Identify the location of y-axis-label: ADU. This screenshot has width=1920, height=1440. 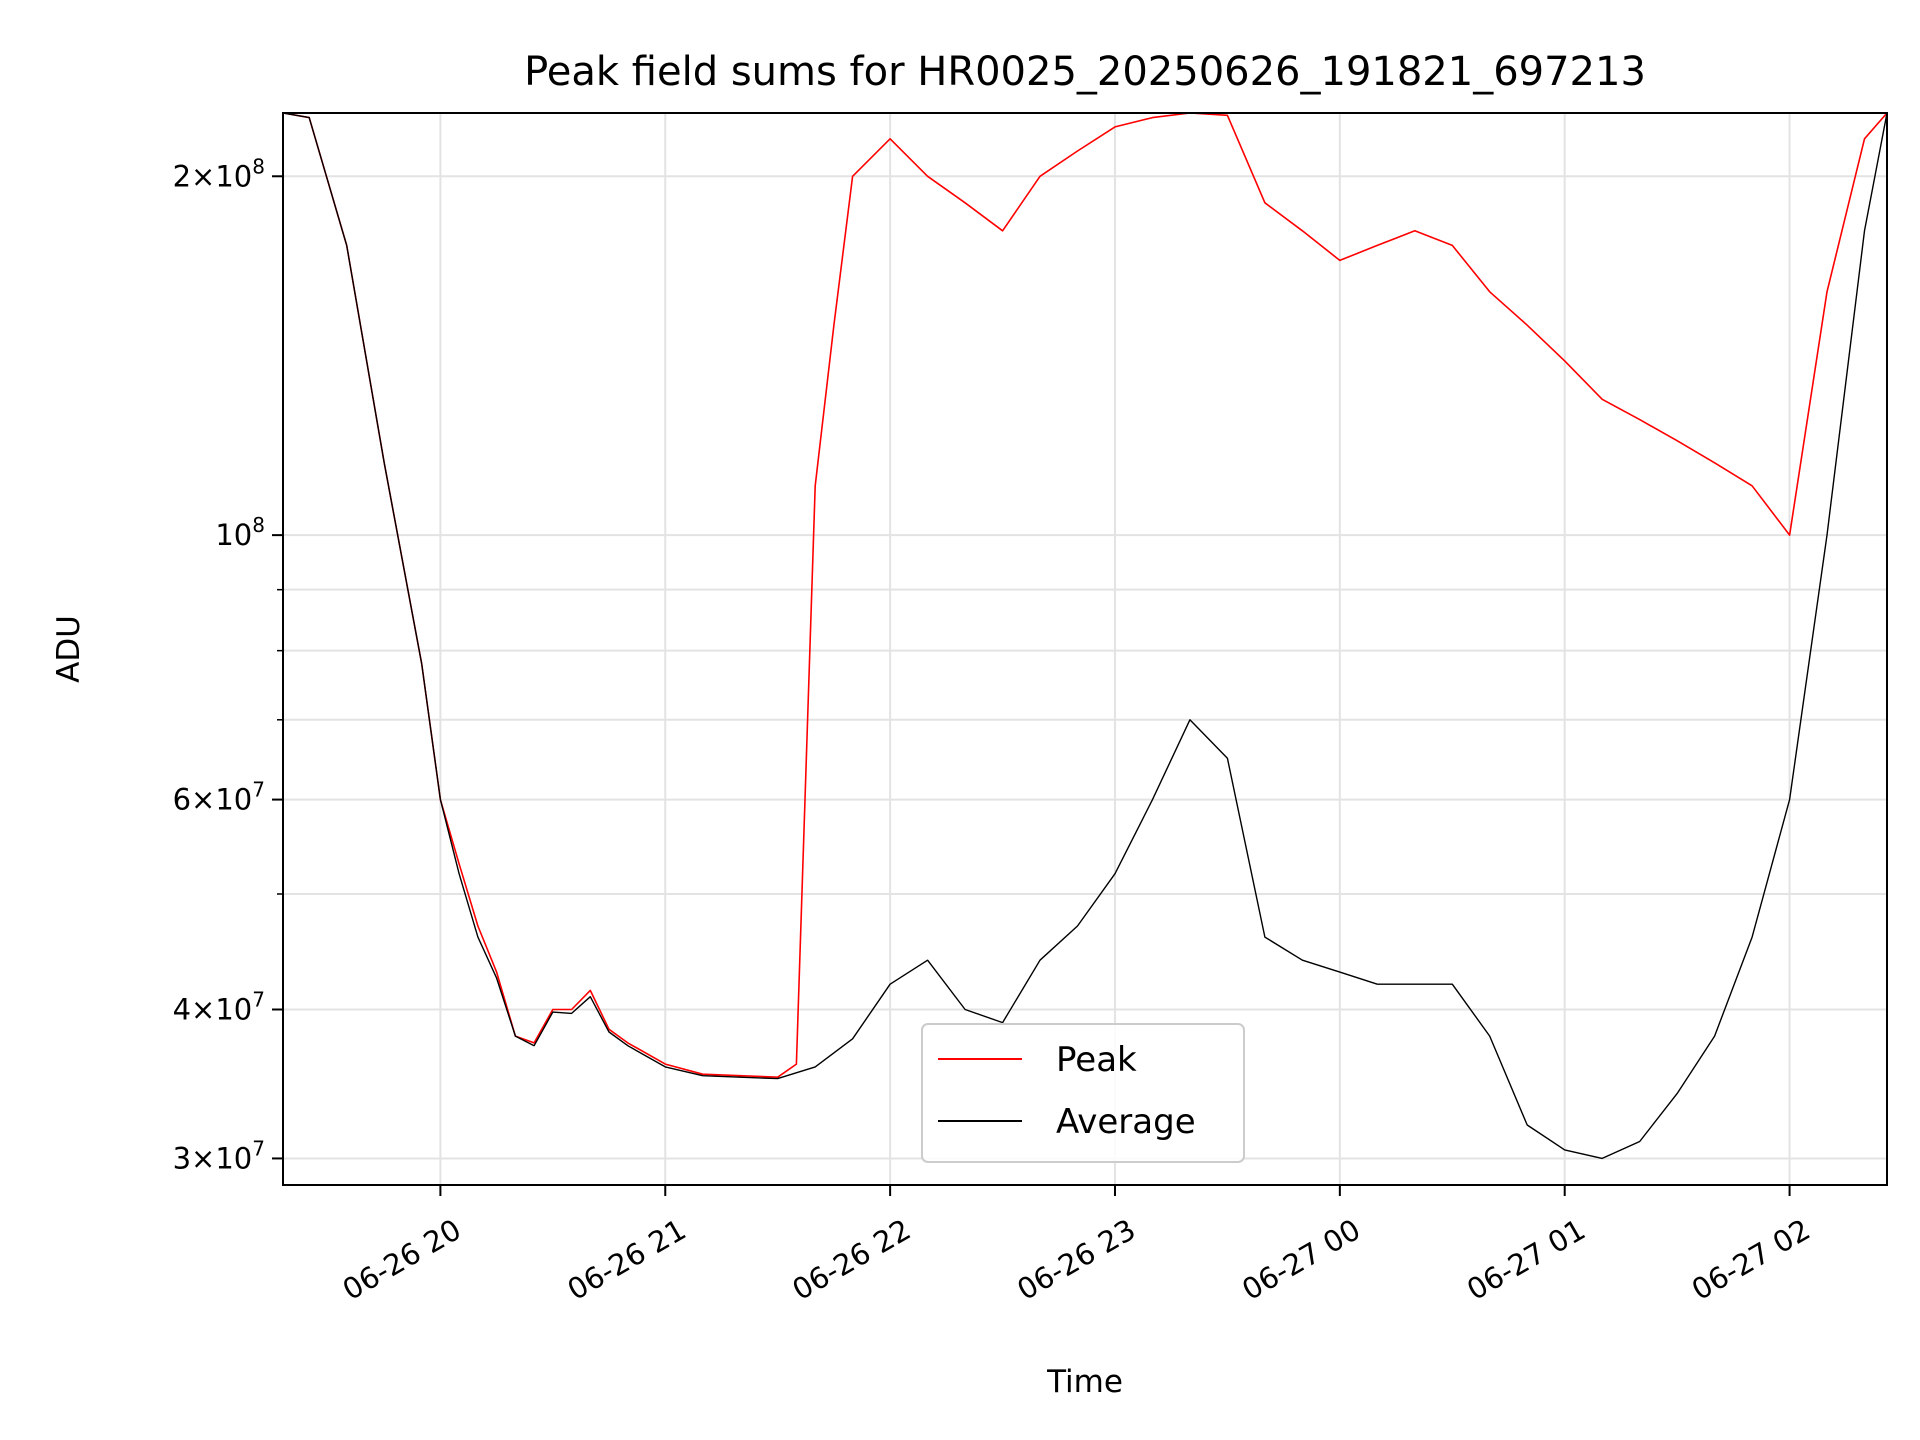
(69, 649).